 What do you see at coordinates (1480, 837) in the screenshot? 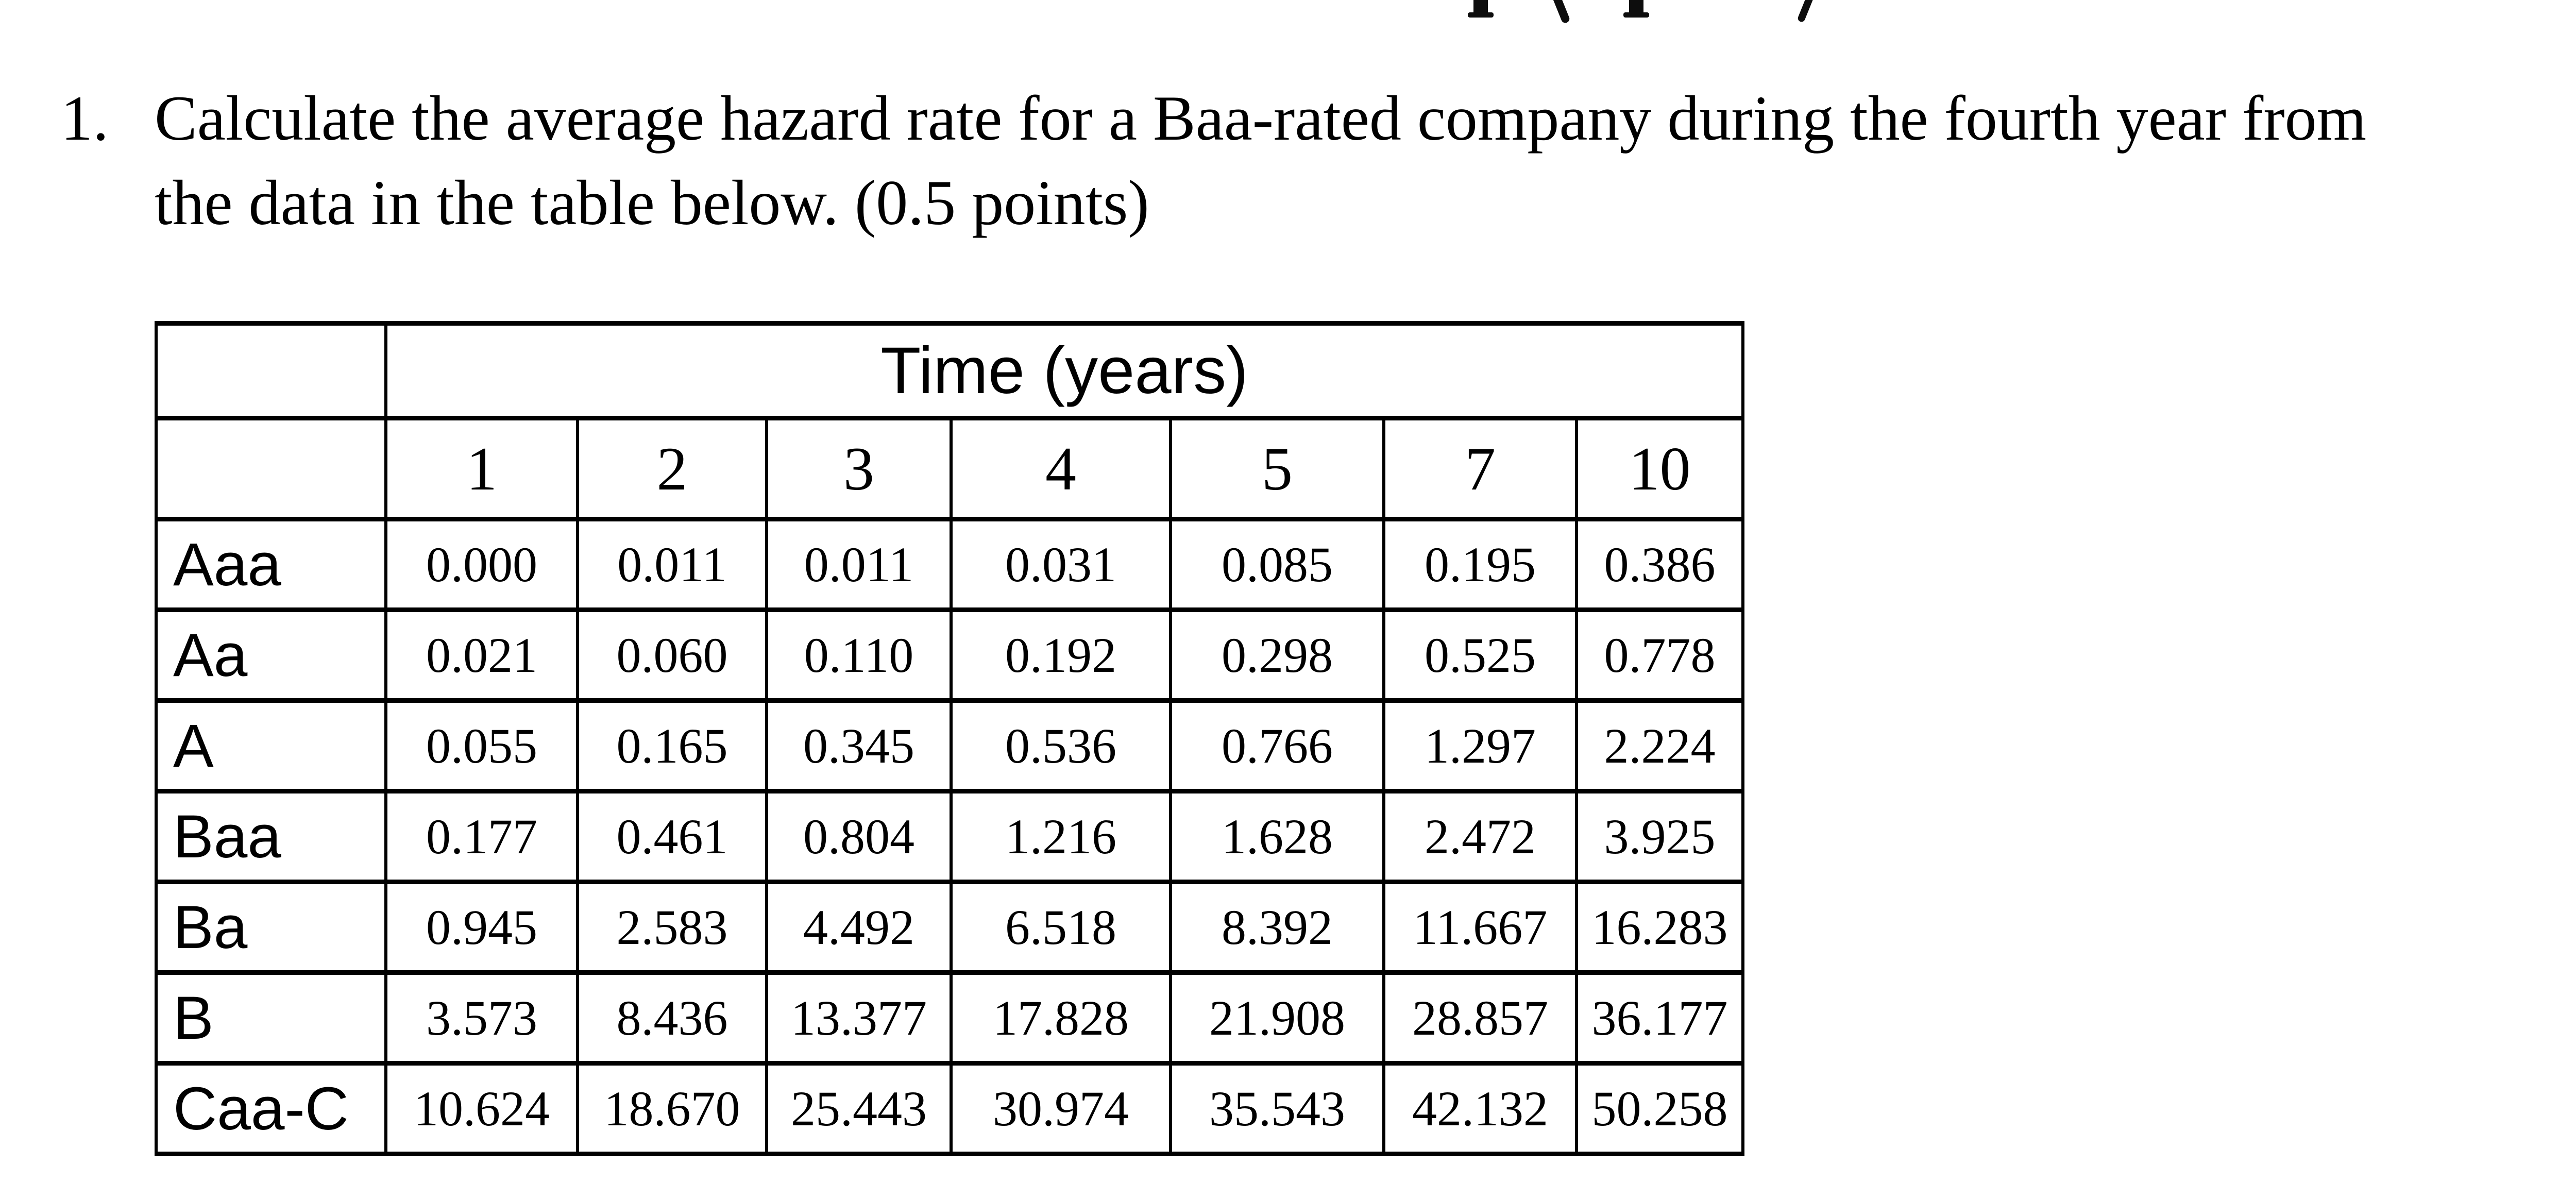
I see `table-cell: 2.472` at bounding box center [1480, 837].